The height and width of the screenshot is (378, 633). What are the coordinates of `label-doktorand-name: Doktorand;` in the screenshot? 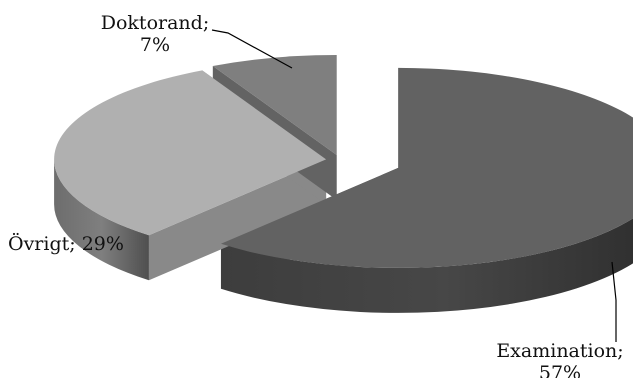 It's located at (155, 23).